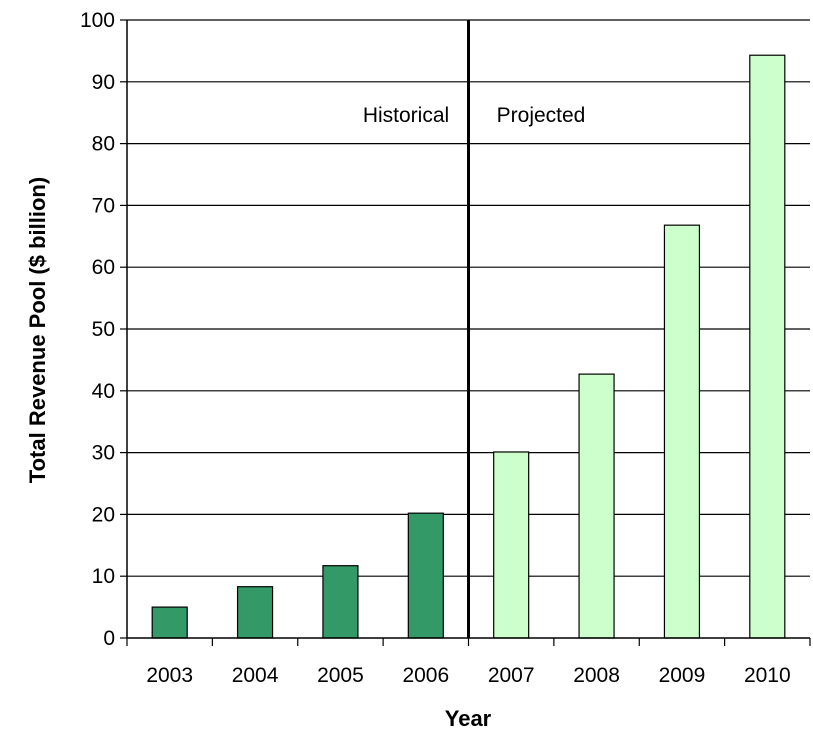 The width and height of the screenshot is (813, 735). What do you see at coordinates (767, 346) in the screenshot?
I see `bar-2010` at bounding box center [767, 346].